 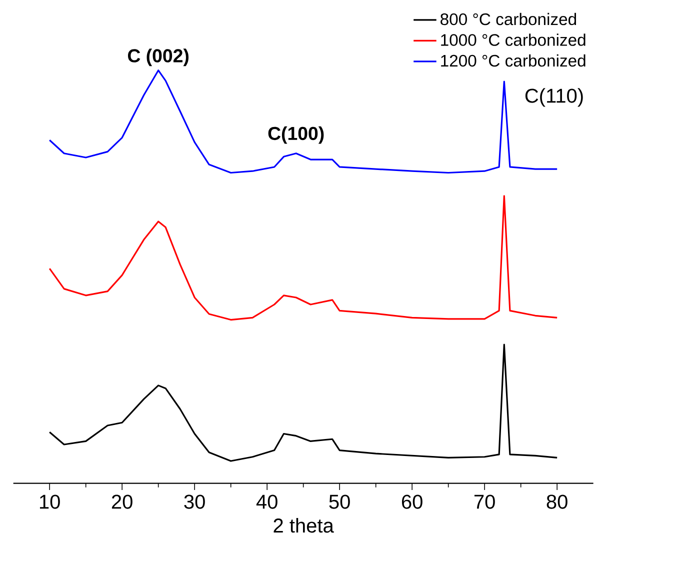 I want to click on x-axis-title: 2 theta, so click(x=304, y=525).